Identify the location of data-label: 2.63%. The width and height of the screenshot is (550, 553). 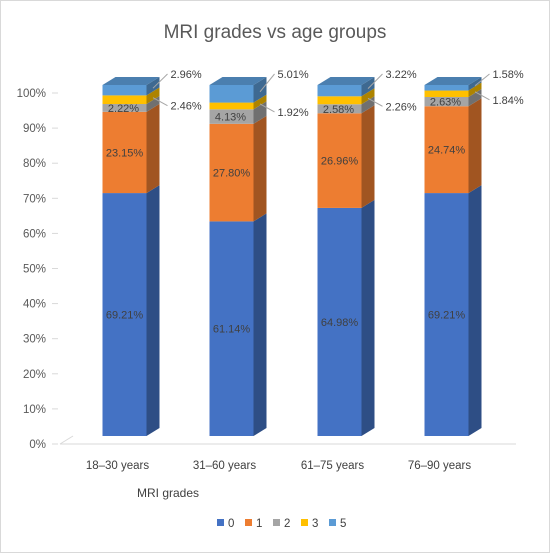
(445, 103).